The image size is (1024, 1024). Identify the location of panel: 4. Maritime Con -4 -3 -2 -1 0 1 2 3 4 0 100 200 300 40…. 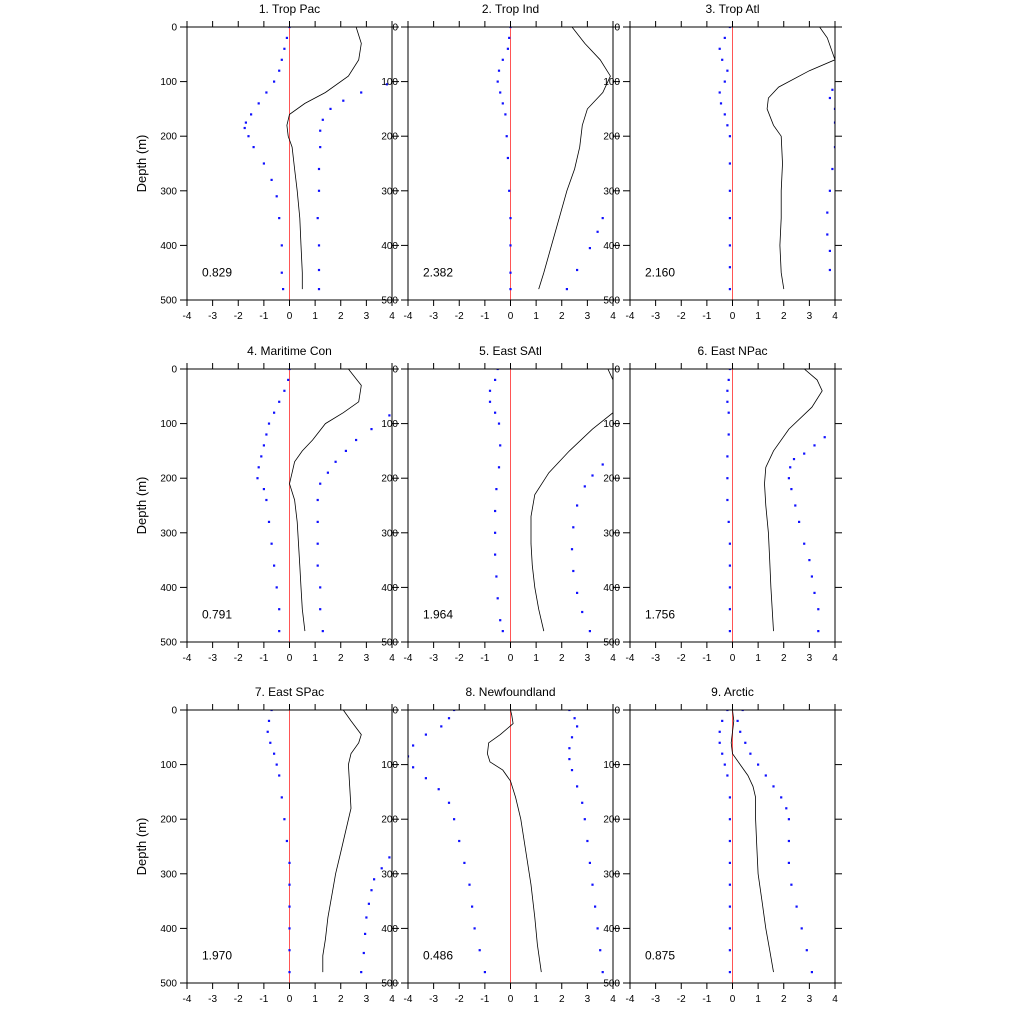
(279, 504).